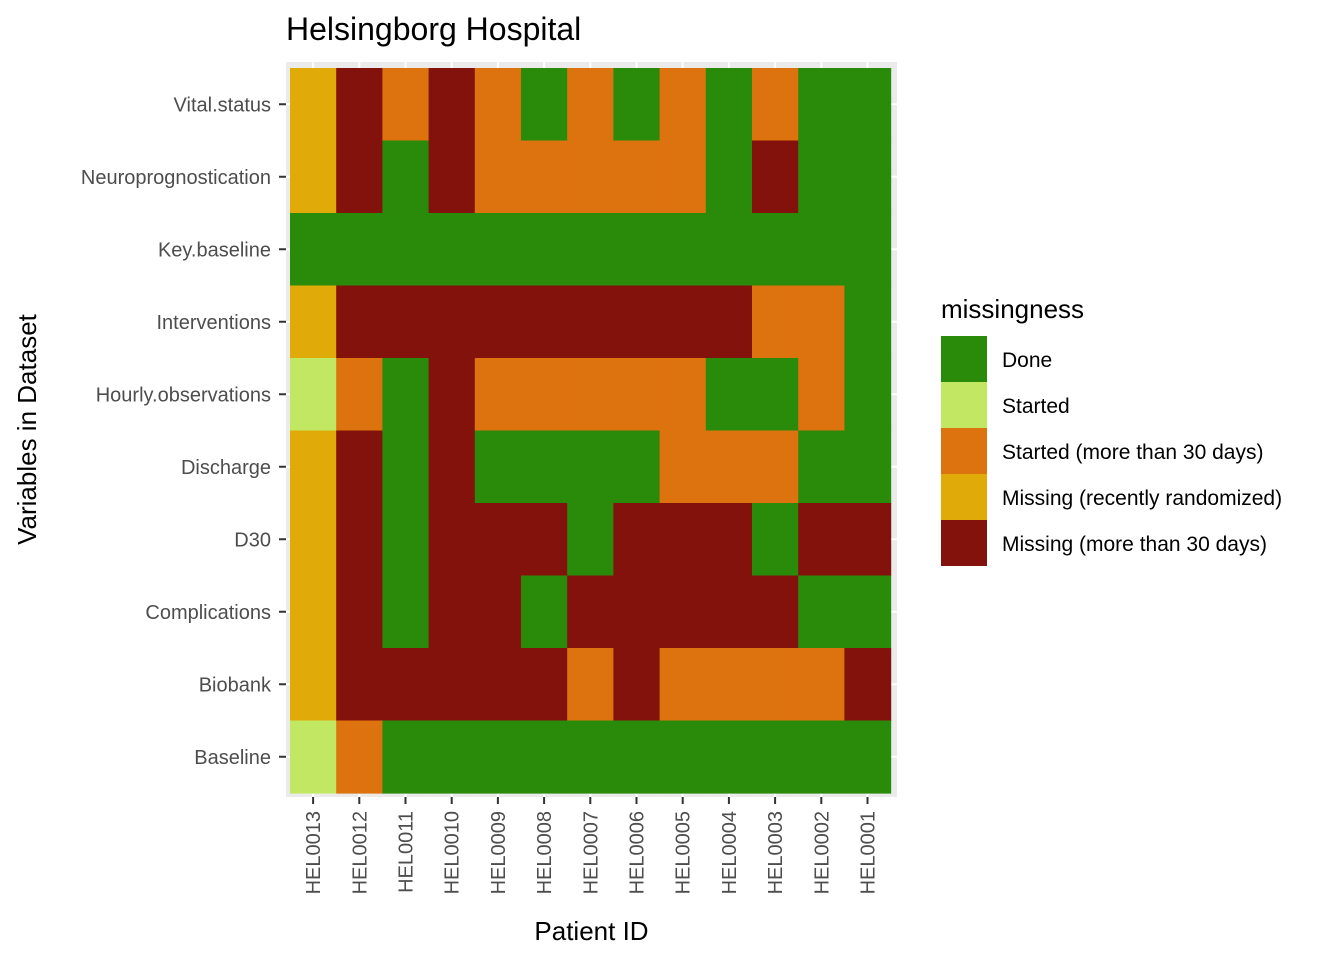 This screenshot has height=960, width=1344. I want to click on legend-label: Missing (recently randomized), so click(1142, 498).